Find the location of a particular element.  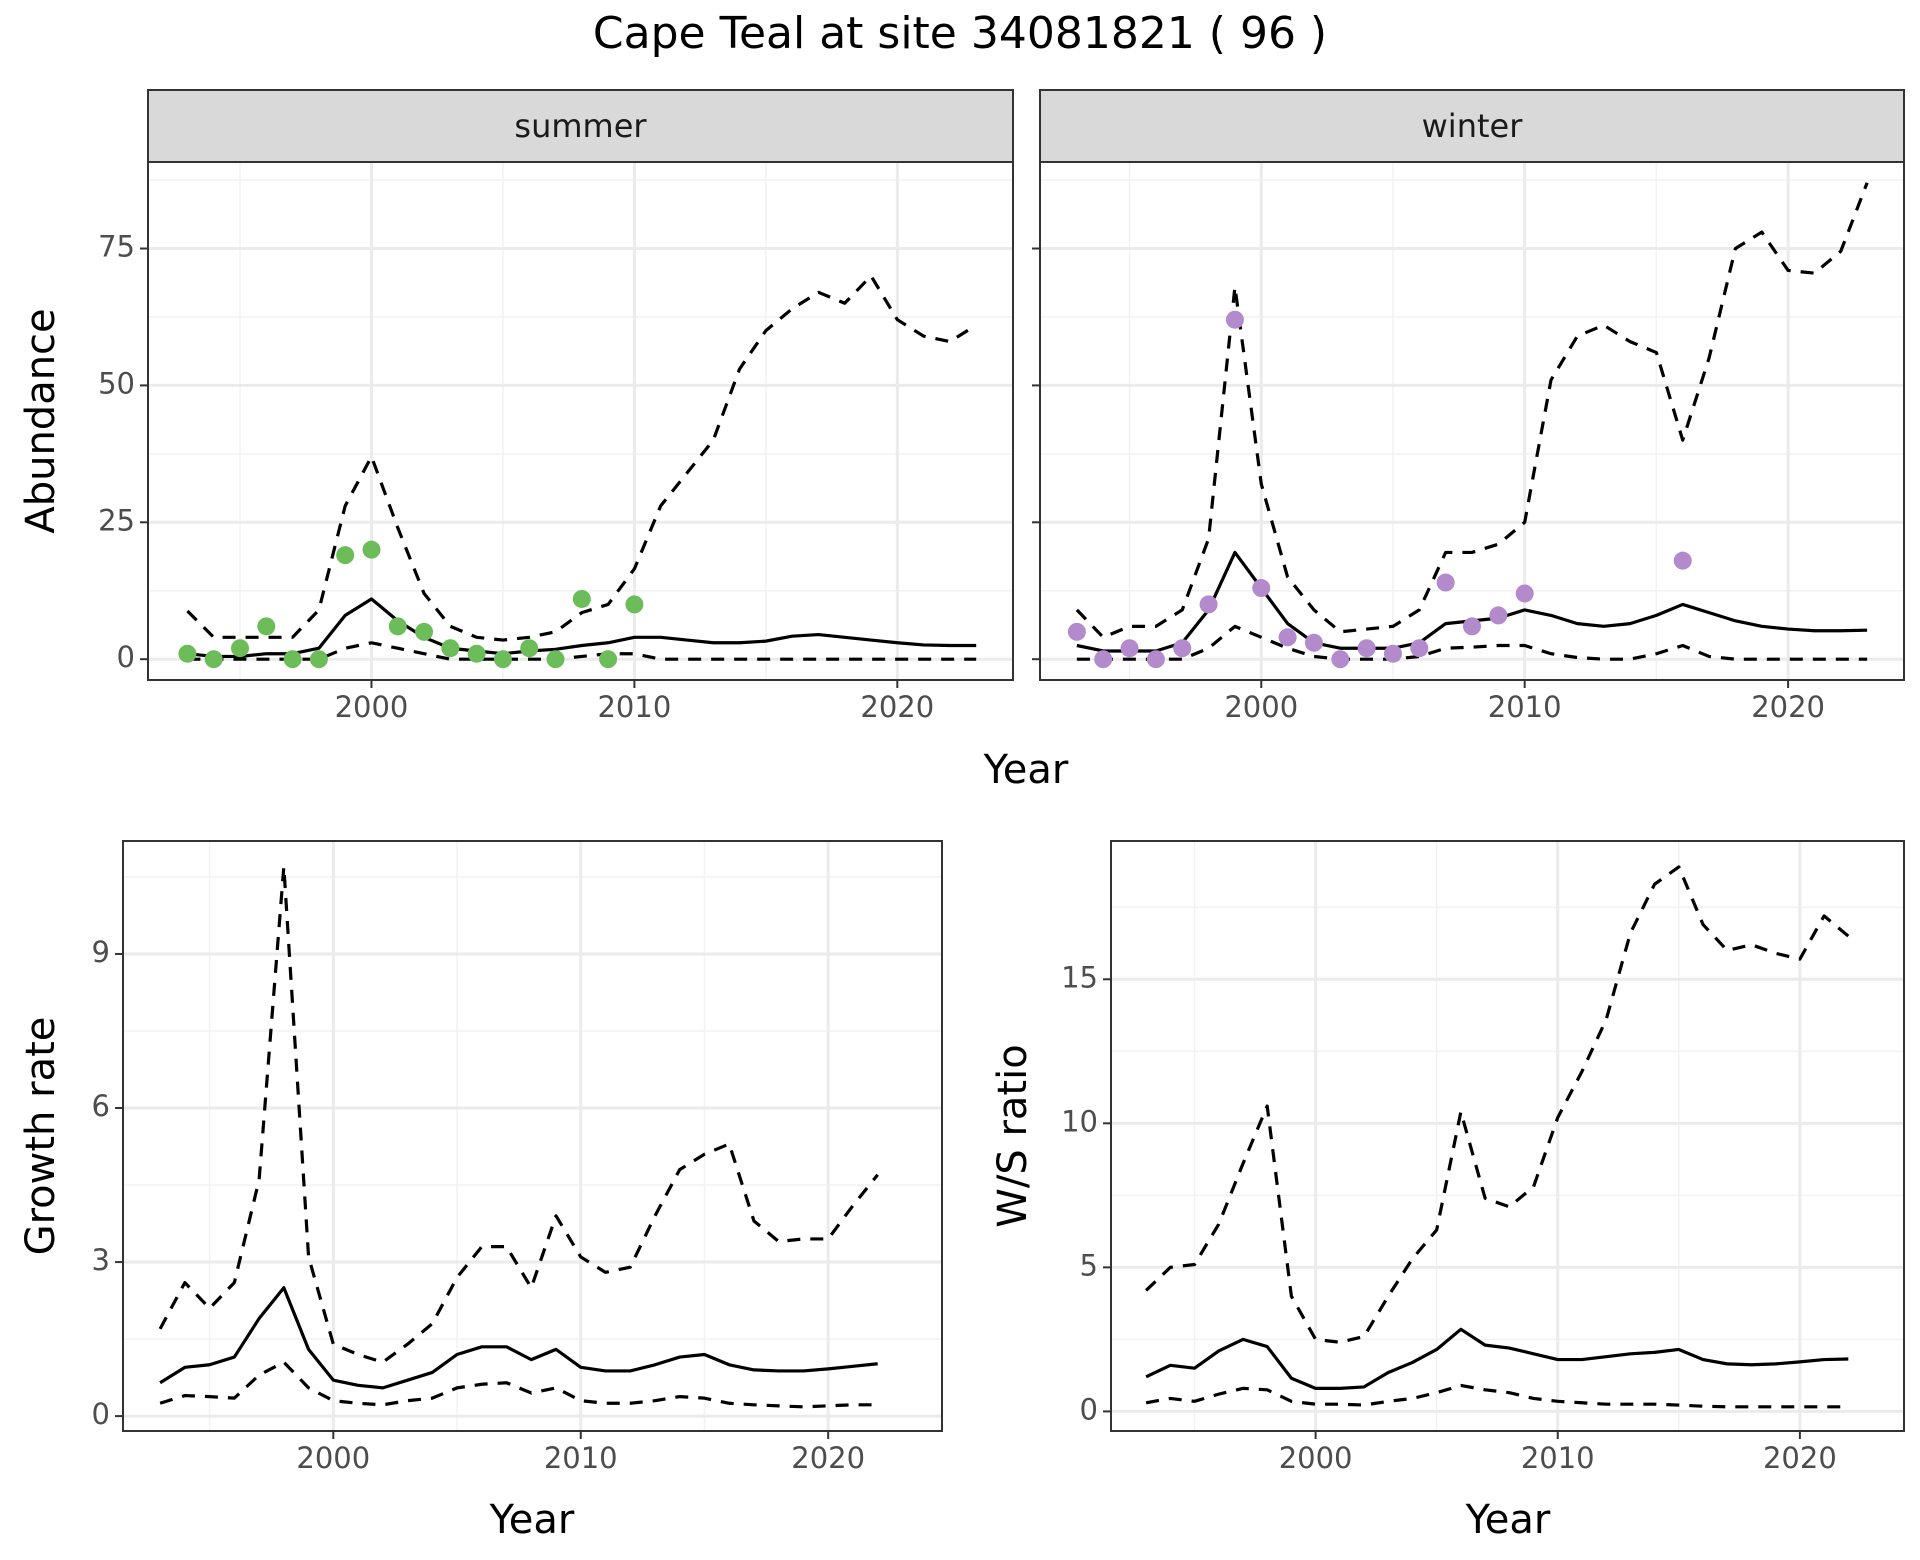

y-tick-label: 6 is located at coordinates (101, 1106).